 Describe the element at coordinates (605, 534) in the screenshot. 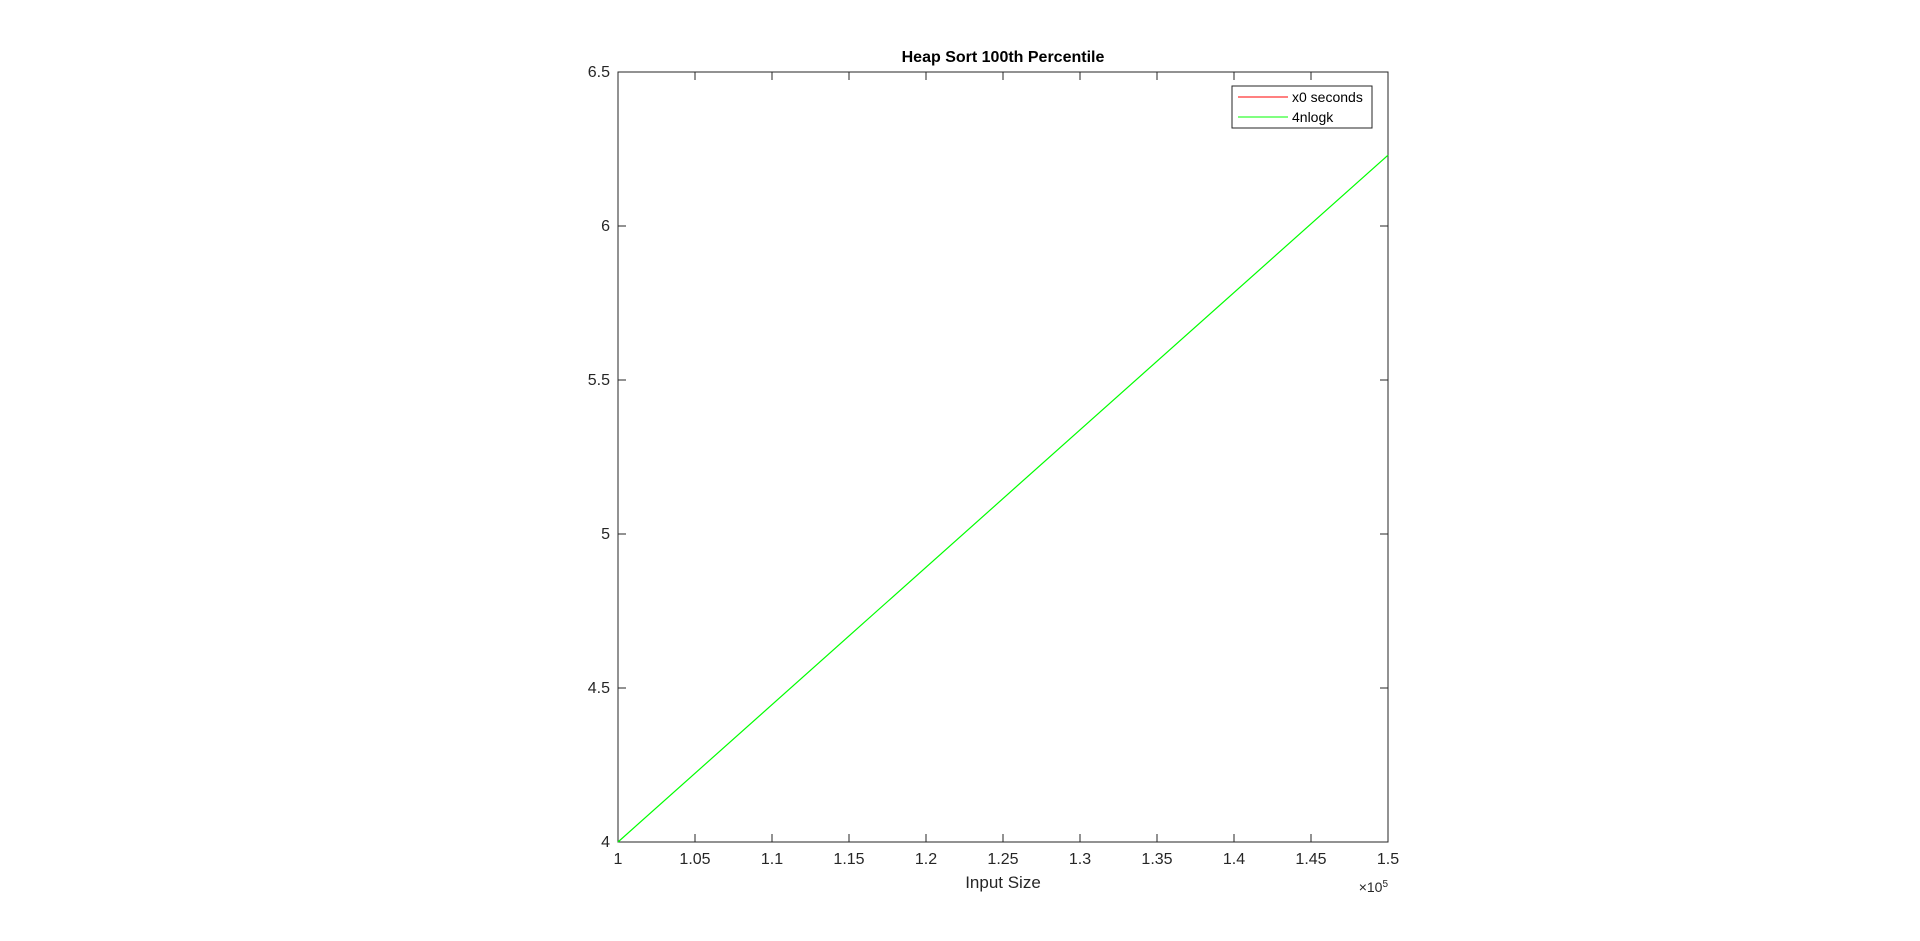

I see `y-tick-label: 5` at that location.